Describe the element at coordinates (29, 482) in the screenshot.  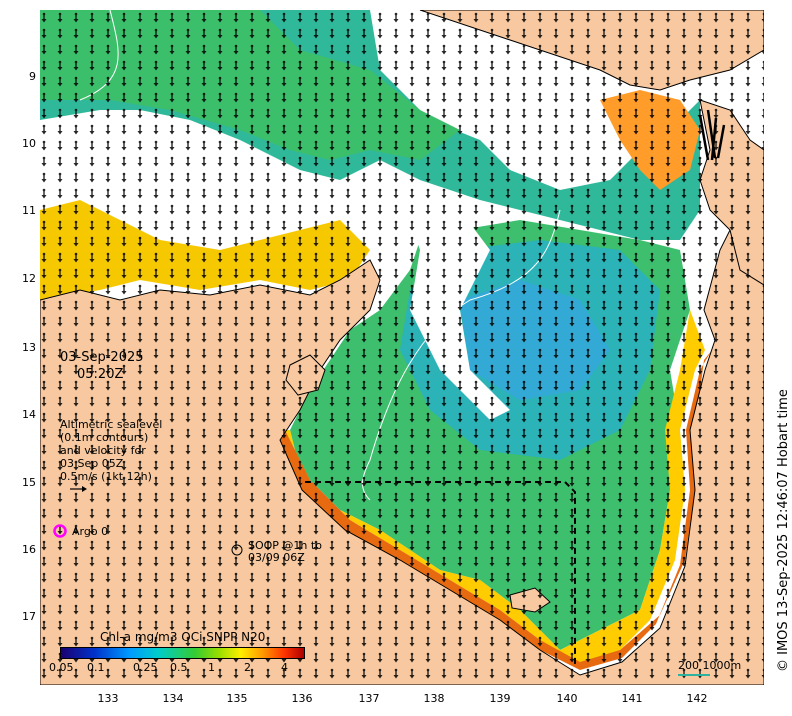
I see `lat-tick: 15` at that location.